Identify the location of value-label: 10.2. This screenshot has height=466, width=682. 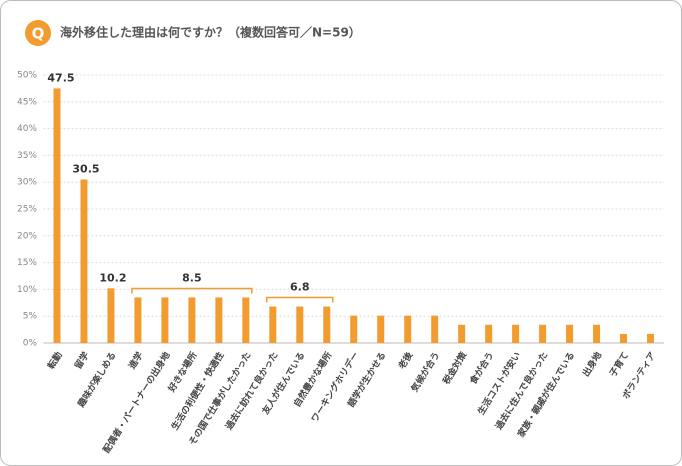
(112, 277).